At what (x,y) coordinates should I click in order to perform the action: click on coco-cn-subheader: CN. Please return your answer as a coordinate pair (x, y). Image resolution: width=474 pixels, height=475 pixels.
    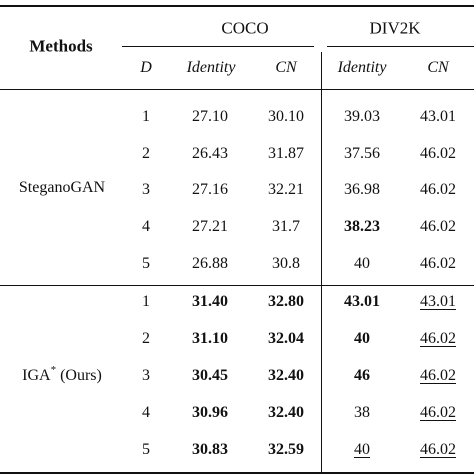
    Looking at the image, I should click on (286, 67).